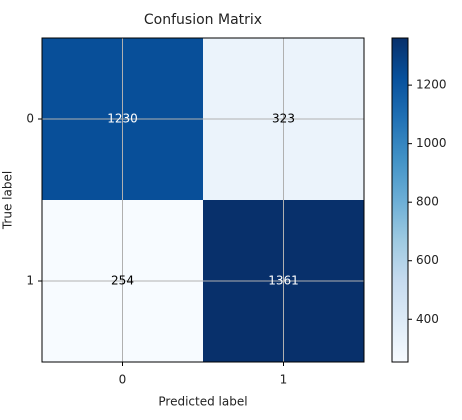 The image size is (462, 420). I want to click on chart-title: Confusion Matrix, so click(203, 20).